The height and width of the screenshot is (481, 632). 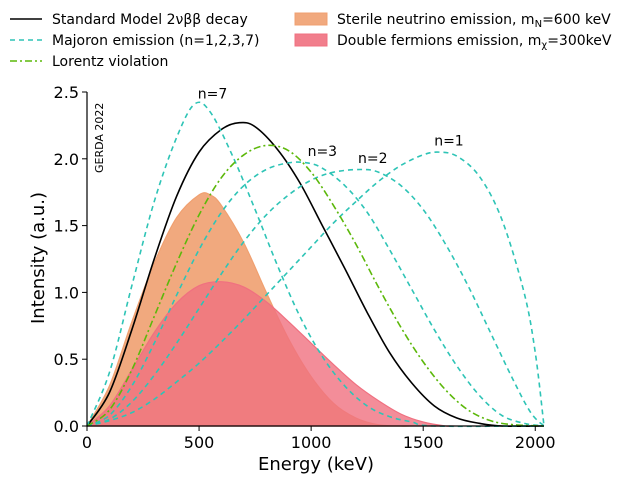 What do you see at coordinates (150, 20) in the screenshot?
I see `legend-label: Standard Model 2νββ decay` at bounding box center [150, 20].